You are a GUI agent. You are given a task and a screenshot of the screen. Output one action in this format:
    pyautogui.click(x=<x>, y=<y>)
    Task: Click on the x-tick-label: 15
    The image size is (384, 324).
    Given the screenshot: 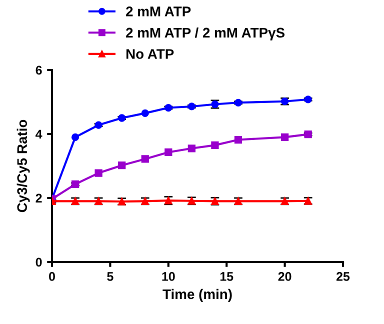 What is the action you would take?
    pyautogui.click(x=227, y=276)
    